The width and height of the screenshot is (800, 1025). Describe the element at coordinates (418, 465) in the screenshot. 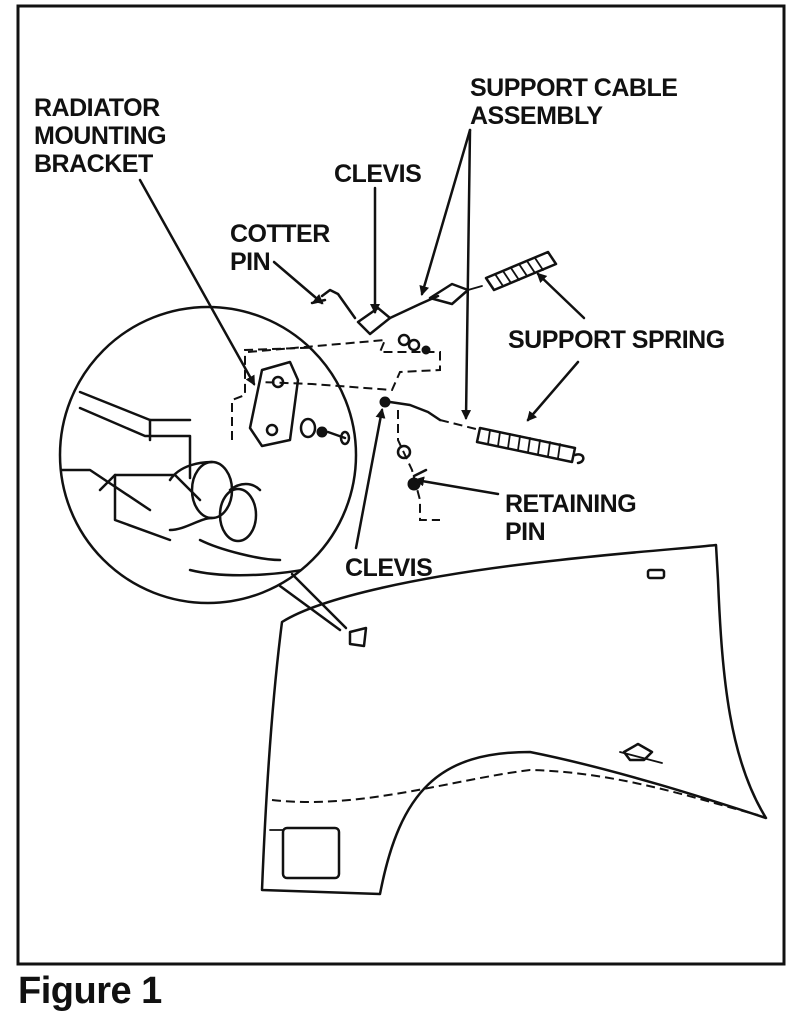

I see `retaining-pin` at that location.